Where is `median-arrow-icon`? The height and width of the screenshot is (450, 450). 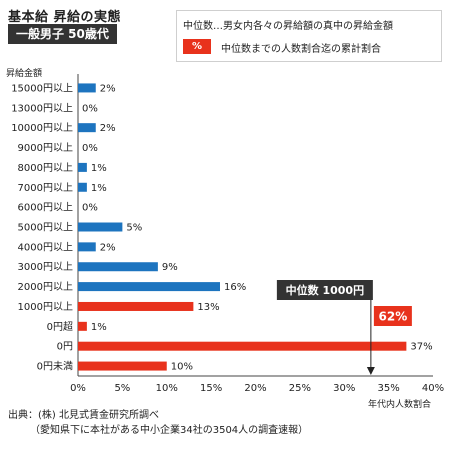
median-arrow-icon is located at coordinates (370, 371).